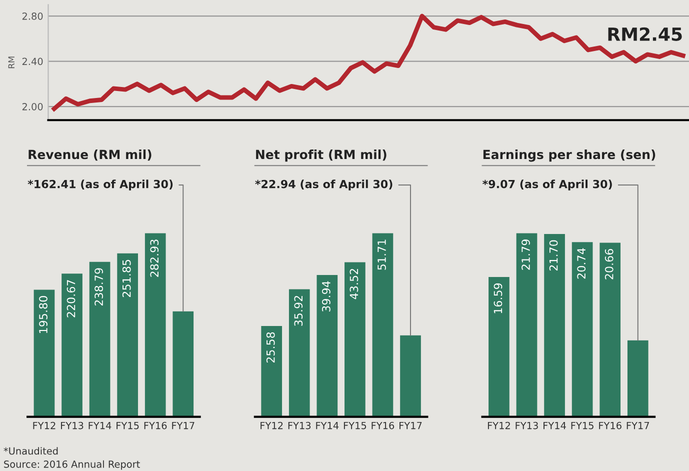 The height and width of the screenshot is (471, 689). What do you see at coordinates (71, 299) in the screenshot?
I see `data-label: 220.67` at bounding box center [71, 299].